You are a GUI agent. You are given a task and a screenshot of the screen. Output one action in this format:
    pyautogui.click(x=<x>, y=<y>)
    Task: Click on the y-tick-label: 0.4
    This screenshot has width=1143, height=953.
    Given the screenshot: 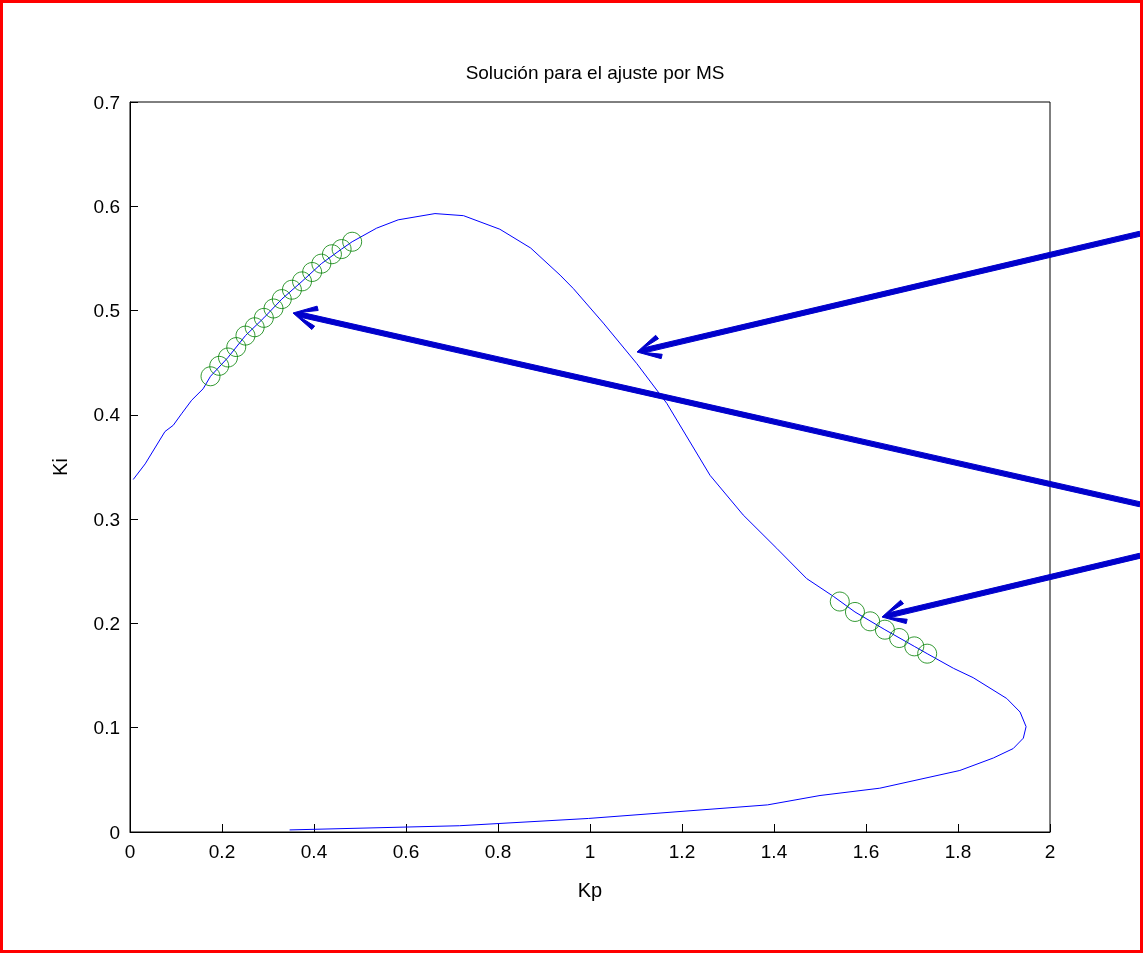 What is the action you would take?
    pyautogui.click(x=107, y=415)
    